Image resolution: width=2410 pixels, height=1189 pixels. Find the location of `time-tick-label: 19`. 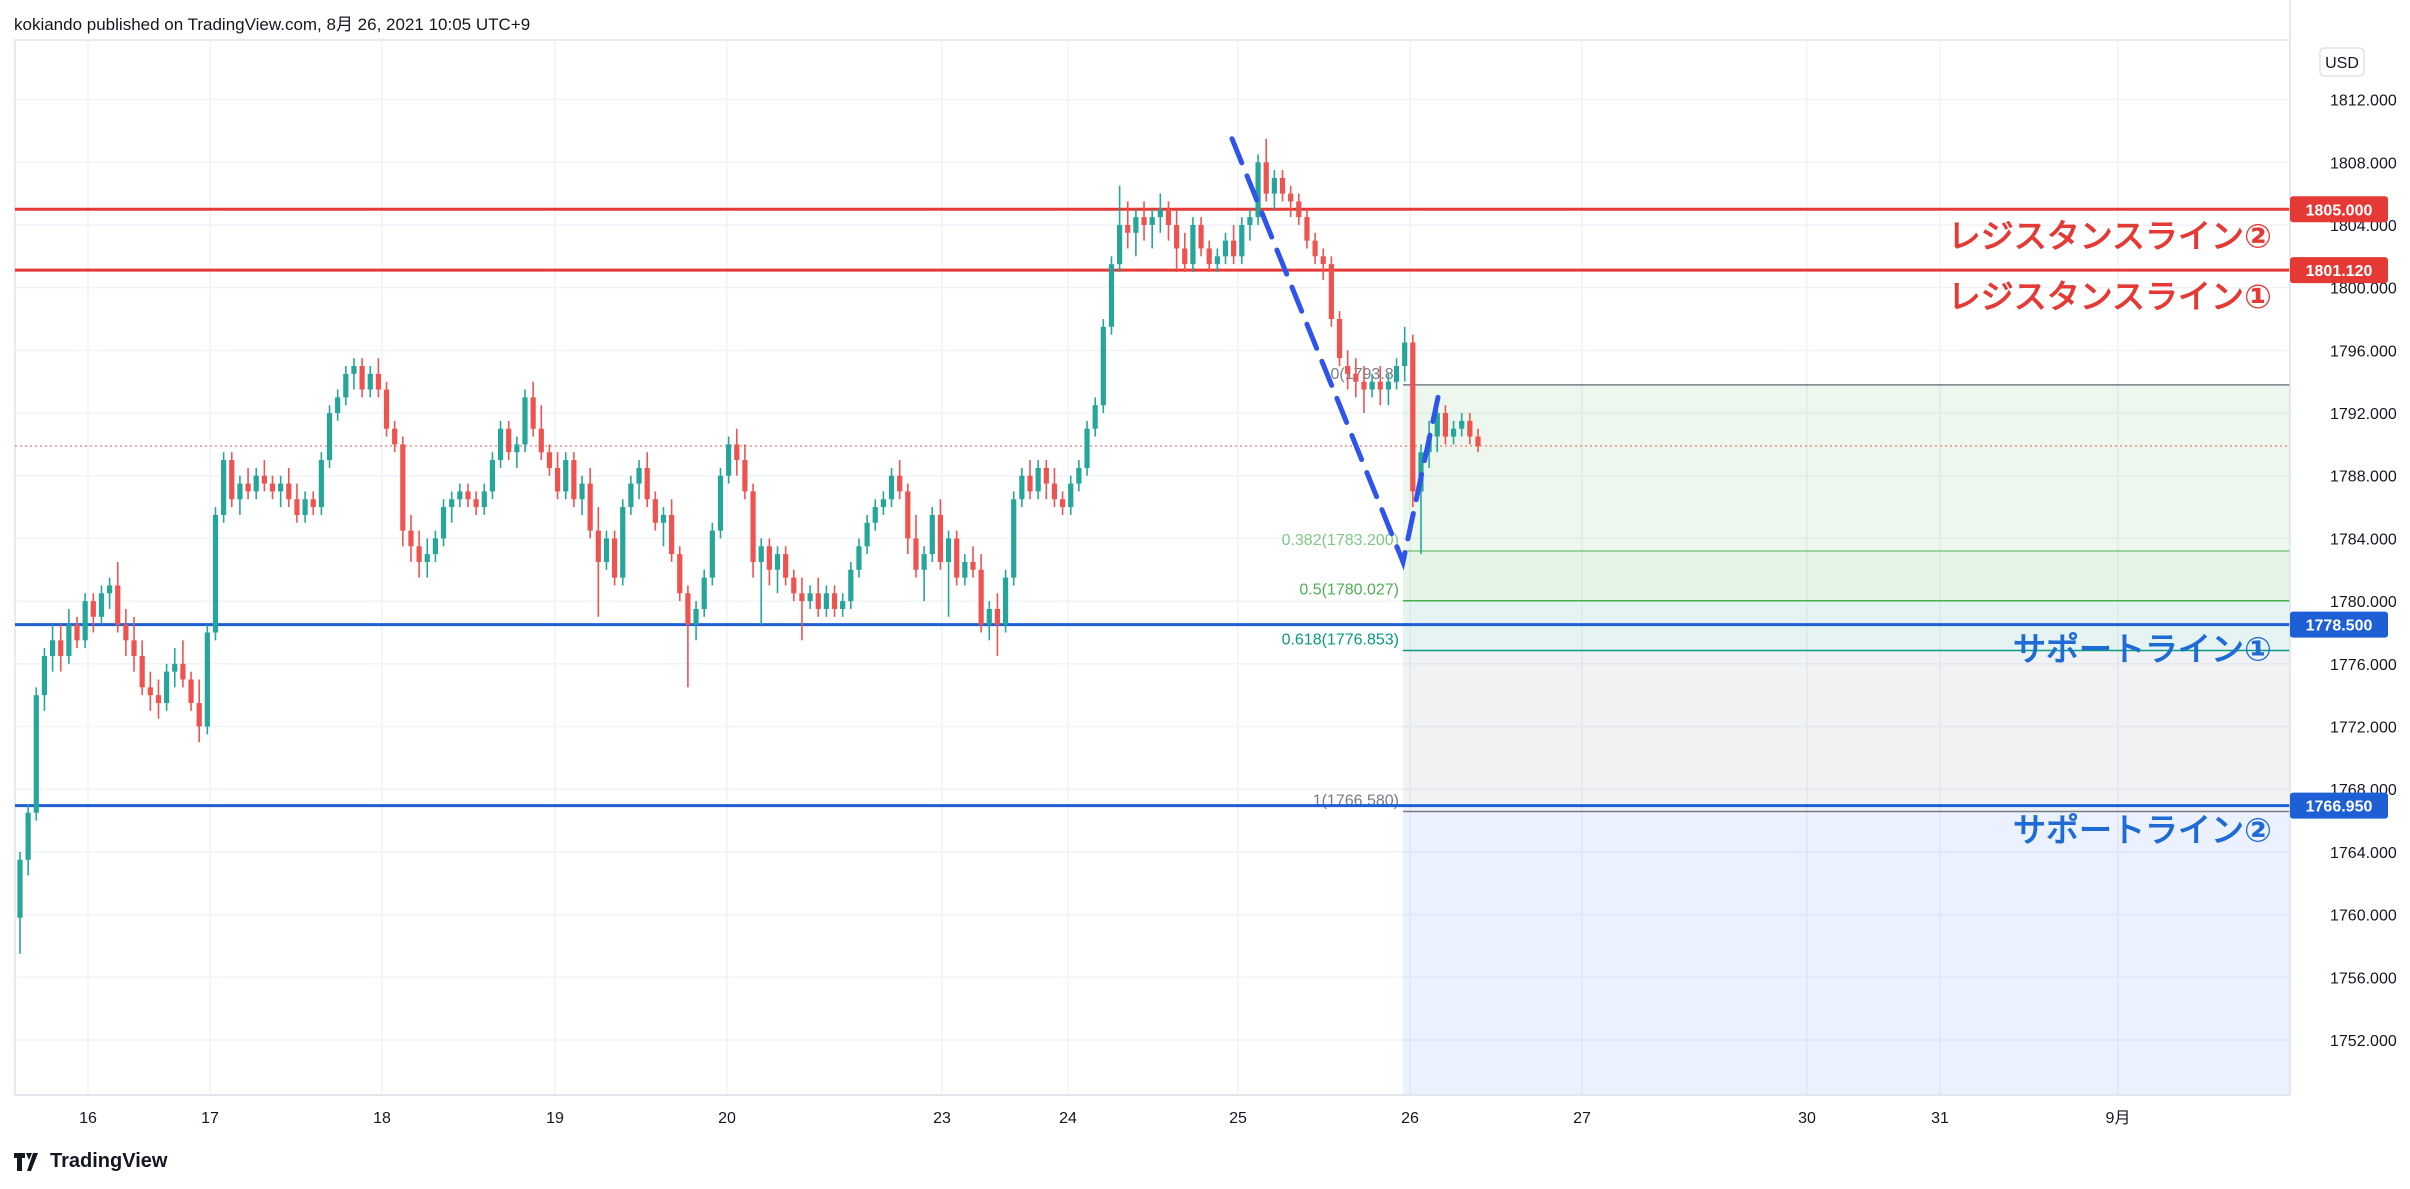

time-tick-label: 19 is located at coordinates (555, 1118).